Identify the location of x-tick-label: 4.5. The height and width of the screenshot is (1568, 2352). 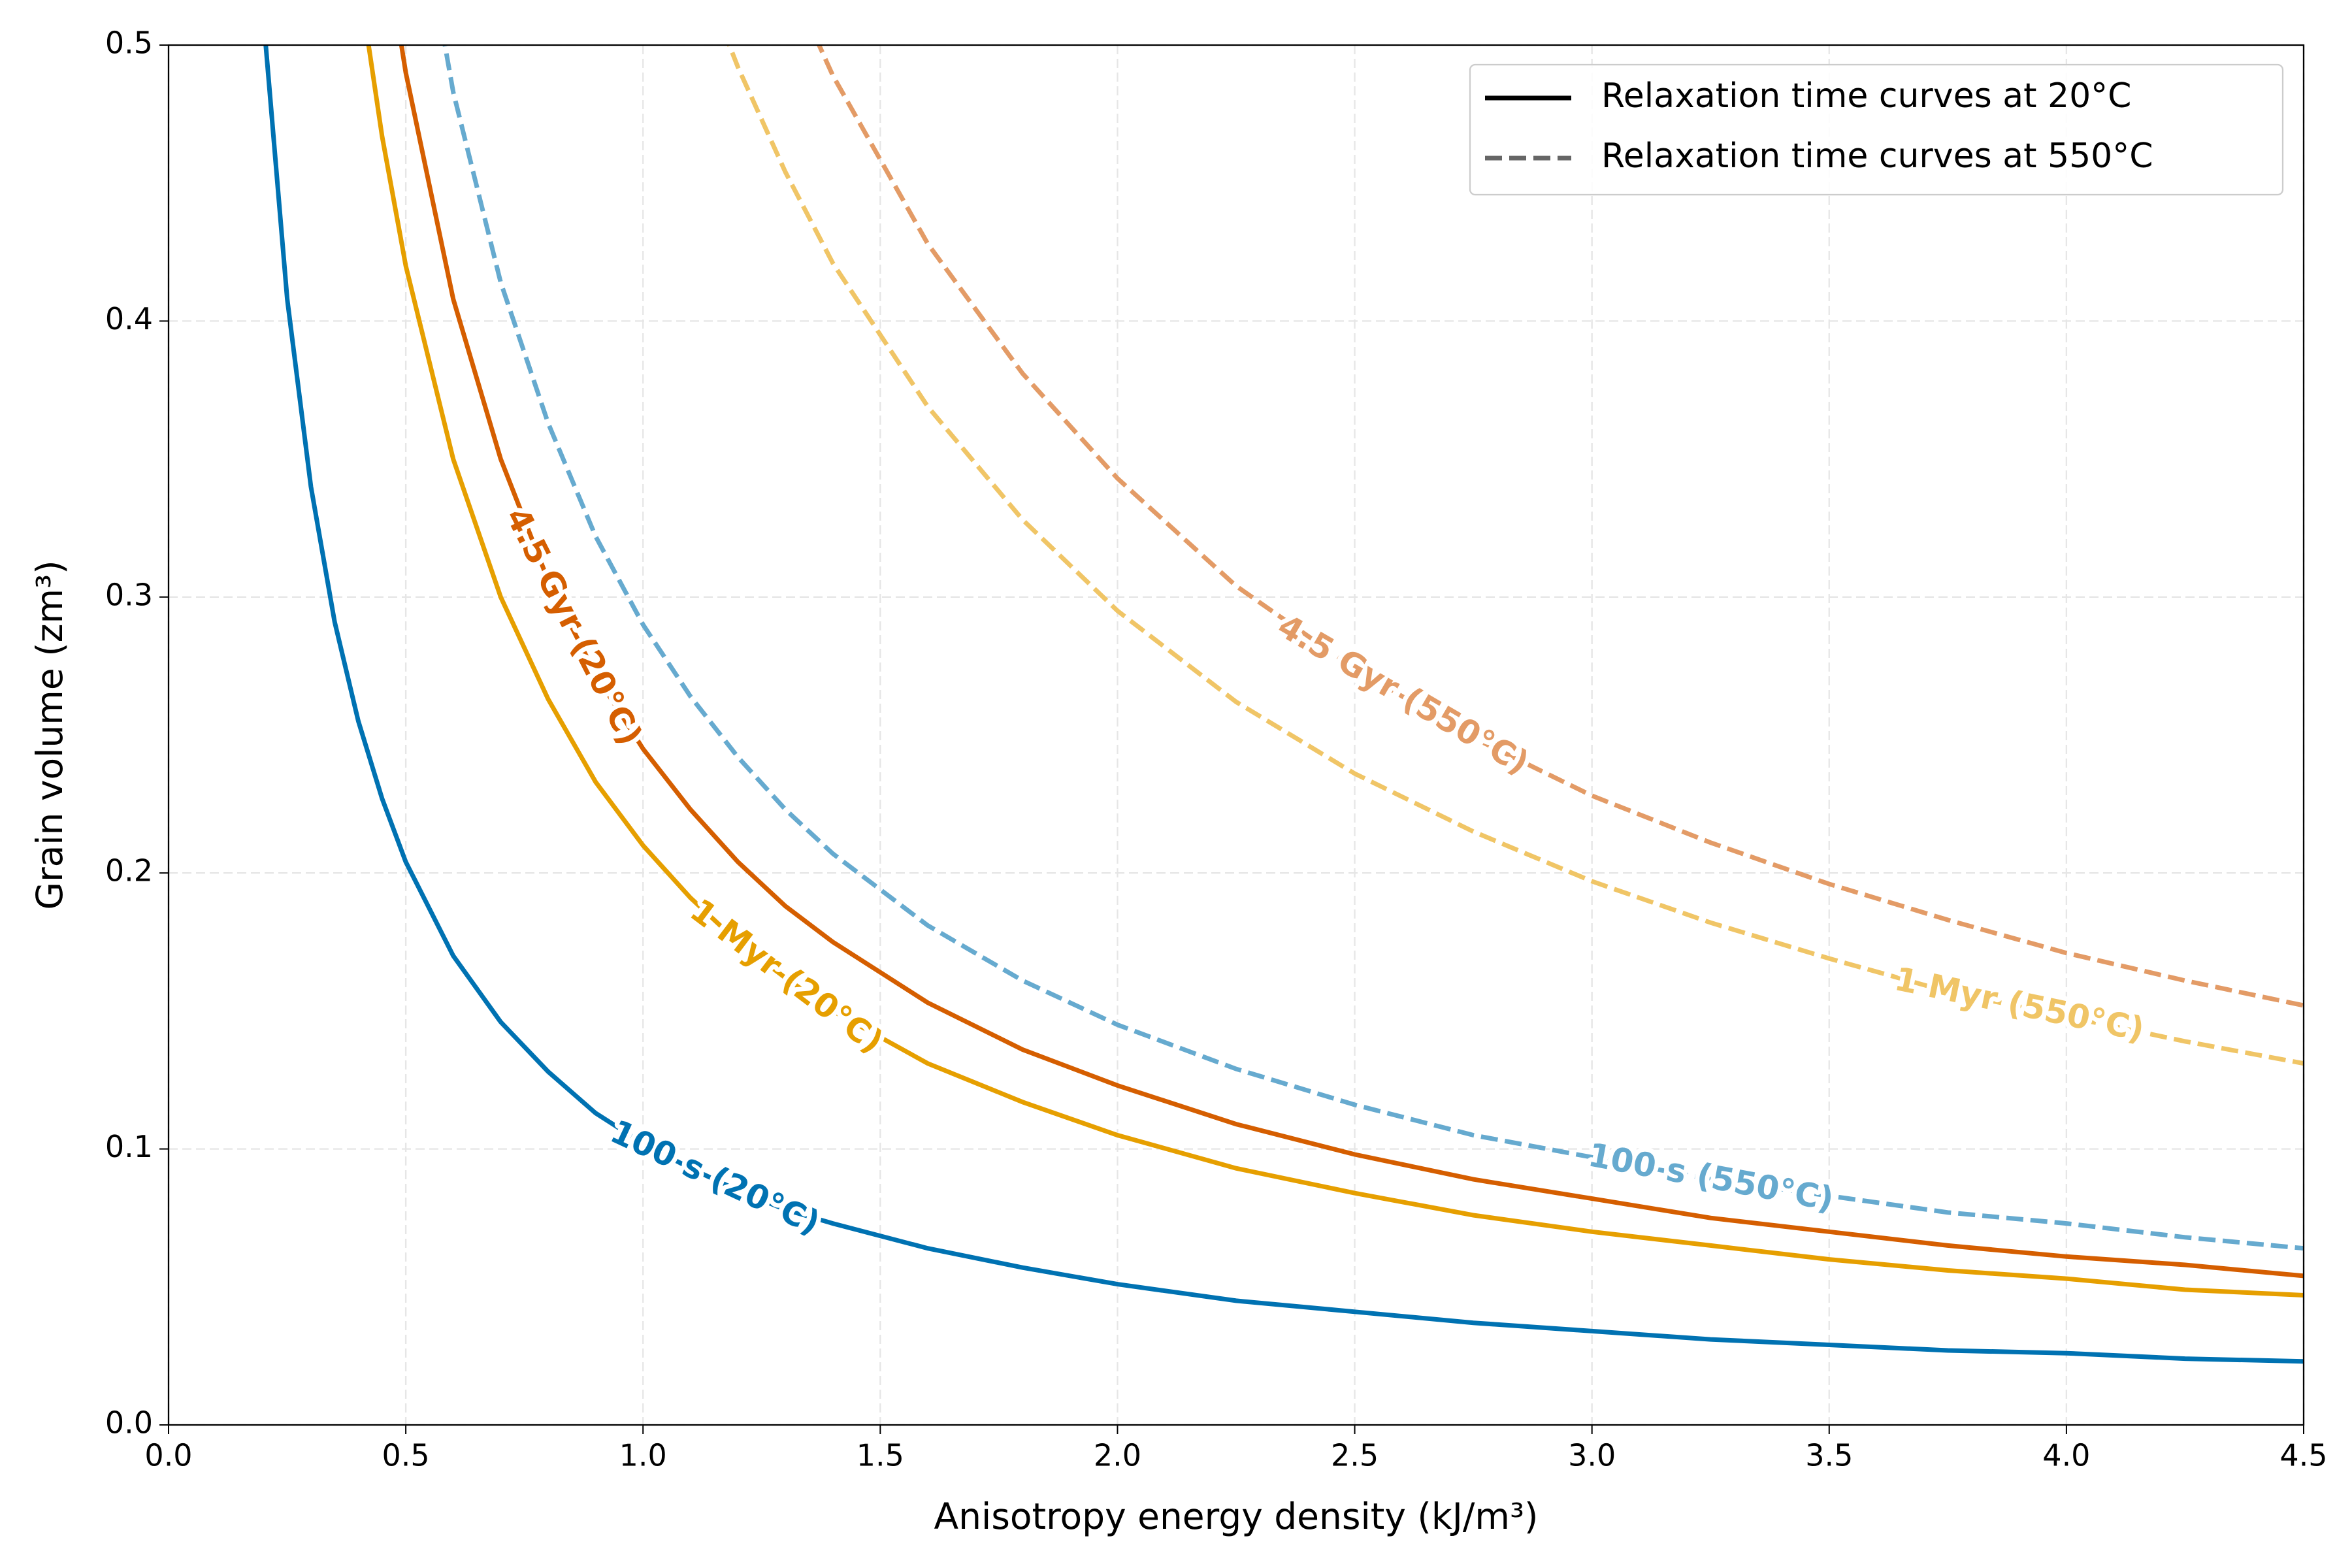
(2303, 1455).